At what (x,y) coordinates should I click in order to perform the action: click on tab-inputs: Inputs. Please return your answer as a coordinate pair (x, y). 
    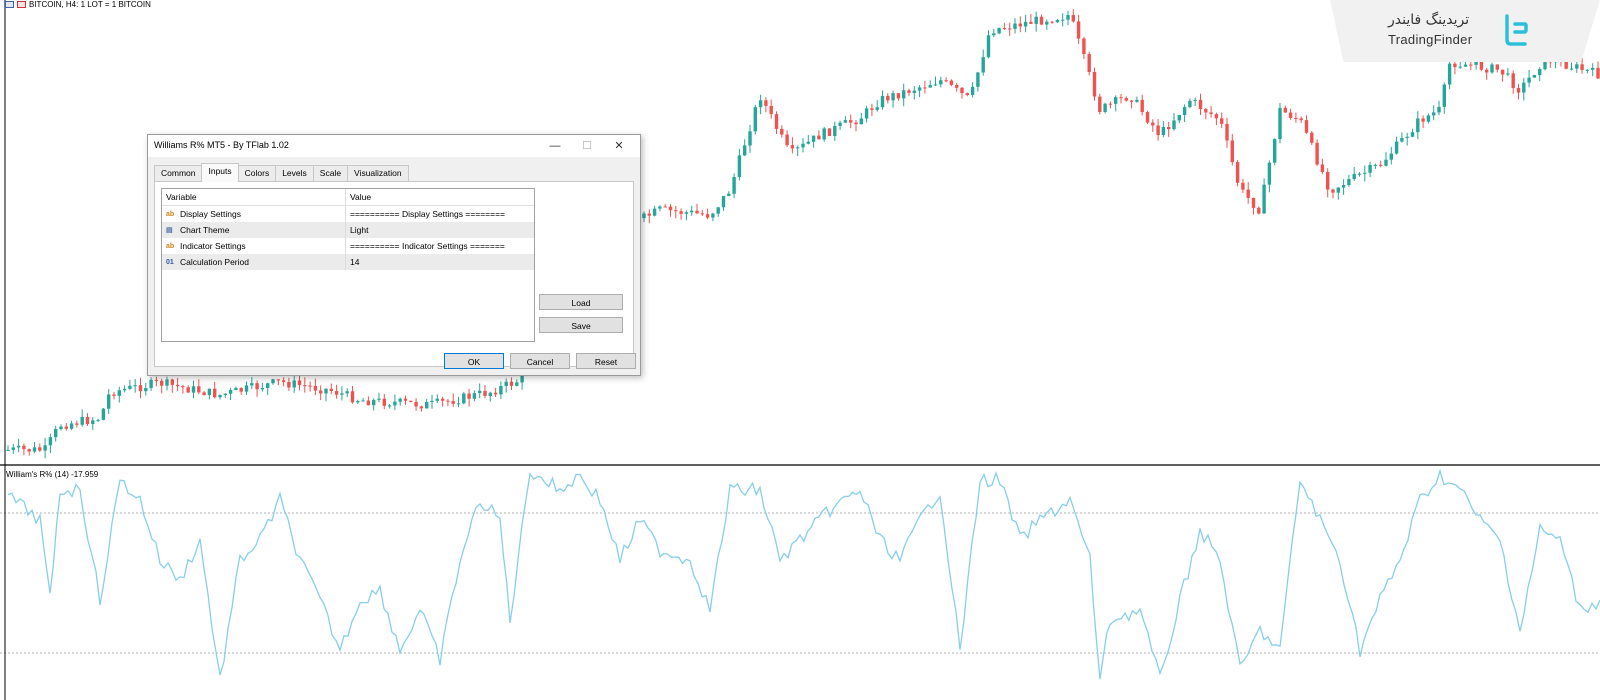
    Looking at the image, I should click on (220, 172).